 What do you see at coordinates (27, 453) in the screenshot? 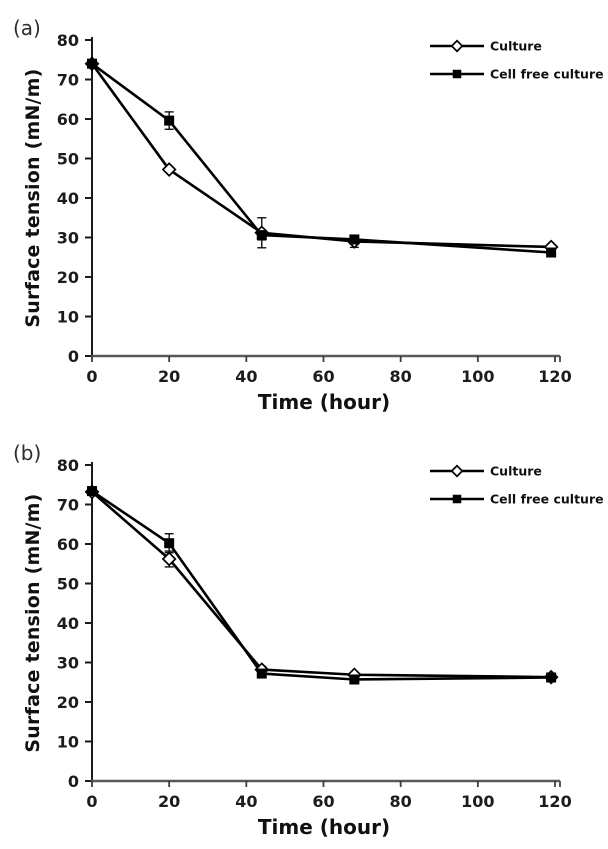
I see `panel-b-label: (b)` at bounding box center [27, 453].